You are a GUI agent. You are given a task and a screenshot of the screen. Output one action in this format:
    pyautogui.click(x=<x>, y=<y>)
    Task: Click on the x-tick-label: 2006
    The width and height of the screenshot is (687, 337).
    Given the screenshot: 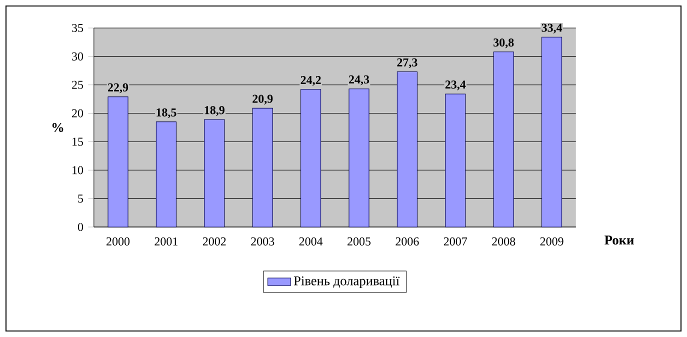 What is the action you would take?
    pyautogui.click(x=407, y=241)
    